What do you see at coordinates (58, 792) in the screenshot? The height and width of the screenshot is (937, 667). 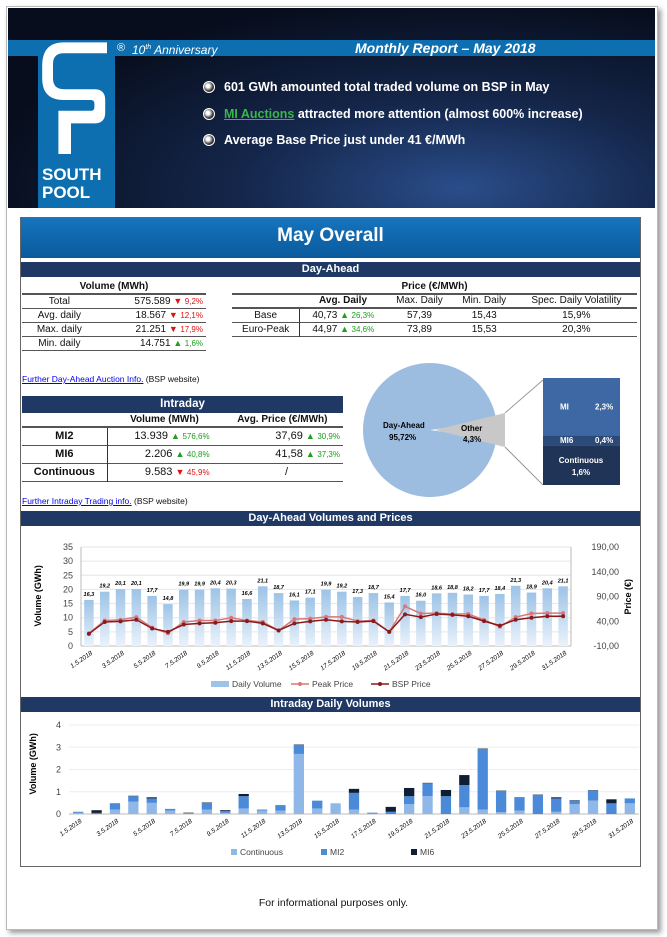 I see `y-tick-label: 1` at bounding box center [58, 792].